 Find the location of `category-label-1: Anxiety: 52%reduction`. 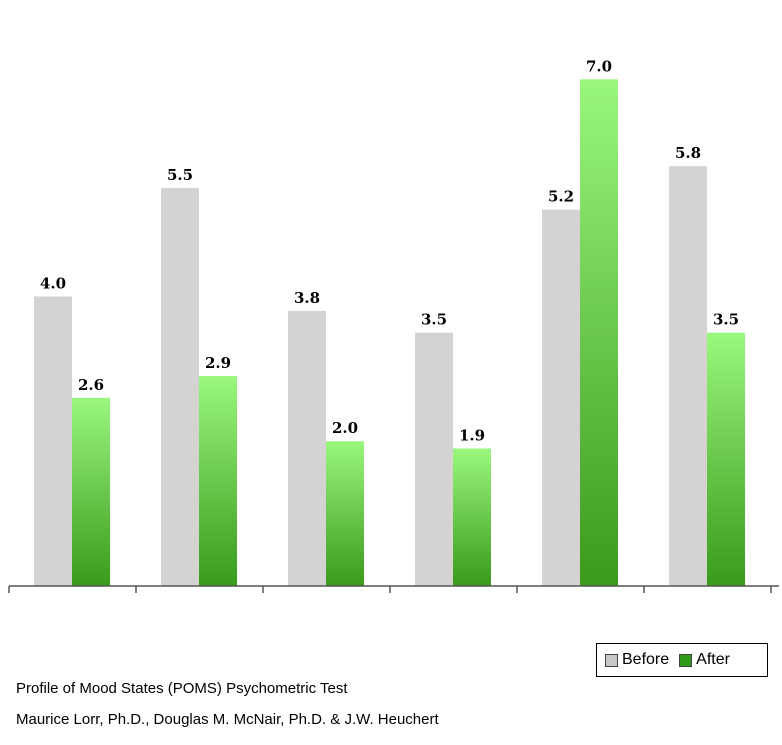

category-label-1: Anxiety: 52%reduction is located at coordinates (200, 599).